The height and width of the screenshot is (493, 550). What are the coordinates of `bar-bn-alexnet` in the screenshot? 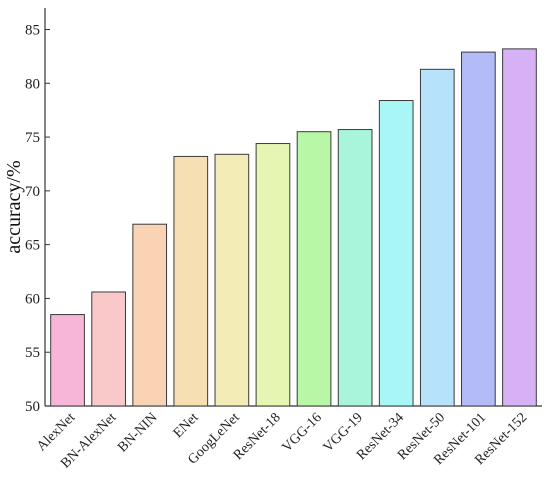 It's located at (108, 349).